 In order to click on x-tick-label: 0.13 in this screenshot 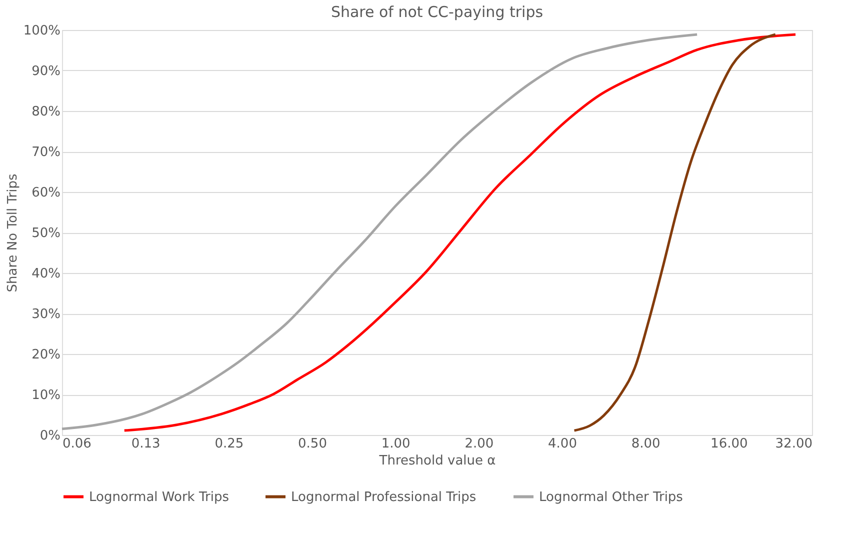, I will do `click(145, 444)`.